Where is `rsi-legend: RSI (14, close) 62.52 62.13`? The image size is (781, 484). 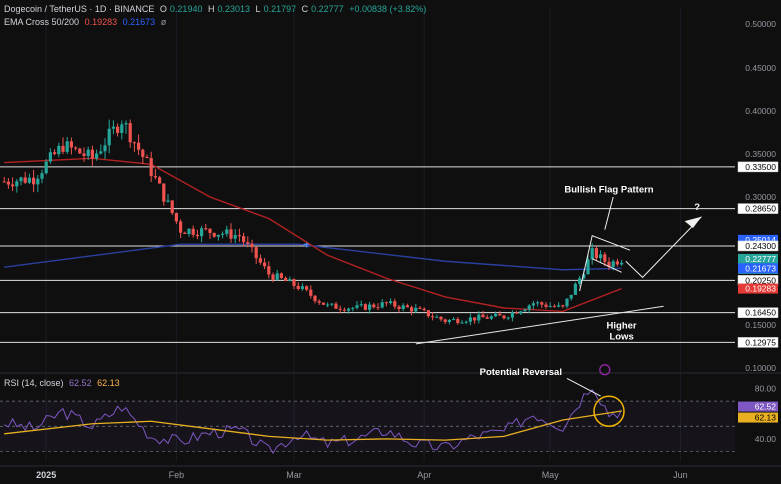 rsi-legend: RSI (14, close) 62.52 62.13 is located at coordinates (63, 383).